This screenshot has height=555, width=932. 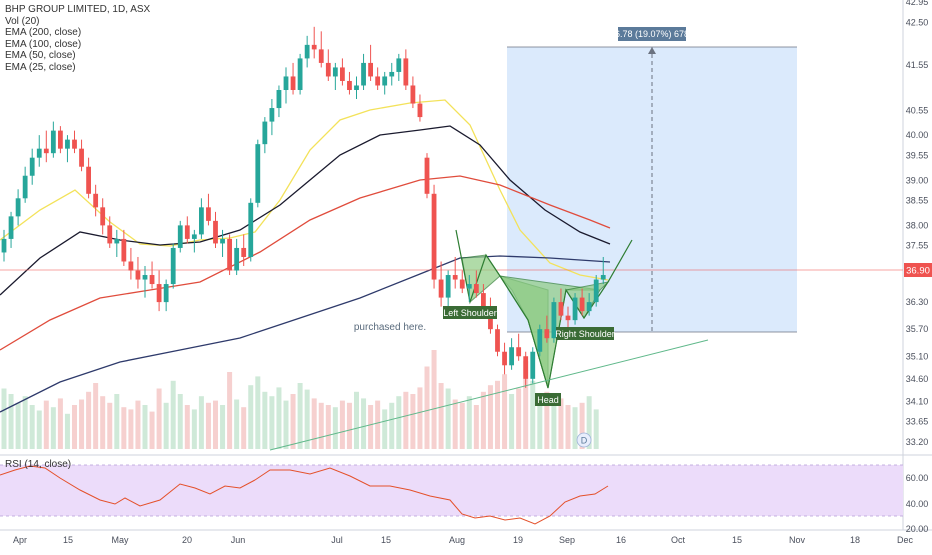 What do you see at coordinates (917, 503) in the screenshot?
I see `rsi-axis: 60.00 40.00 20.00` at bounding box center [917, 503].